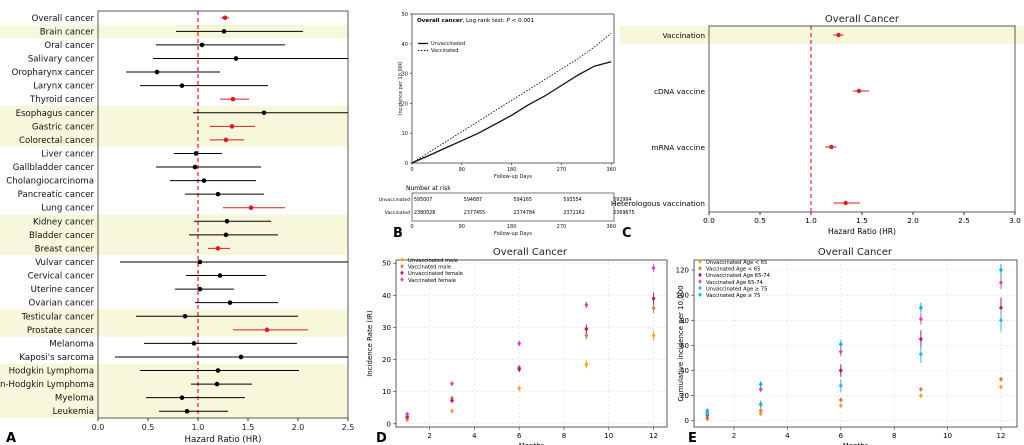 The image size is (1024, 445). I want to click on panel-label: A, so click(11, 438).